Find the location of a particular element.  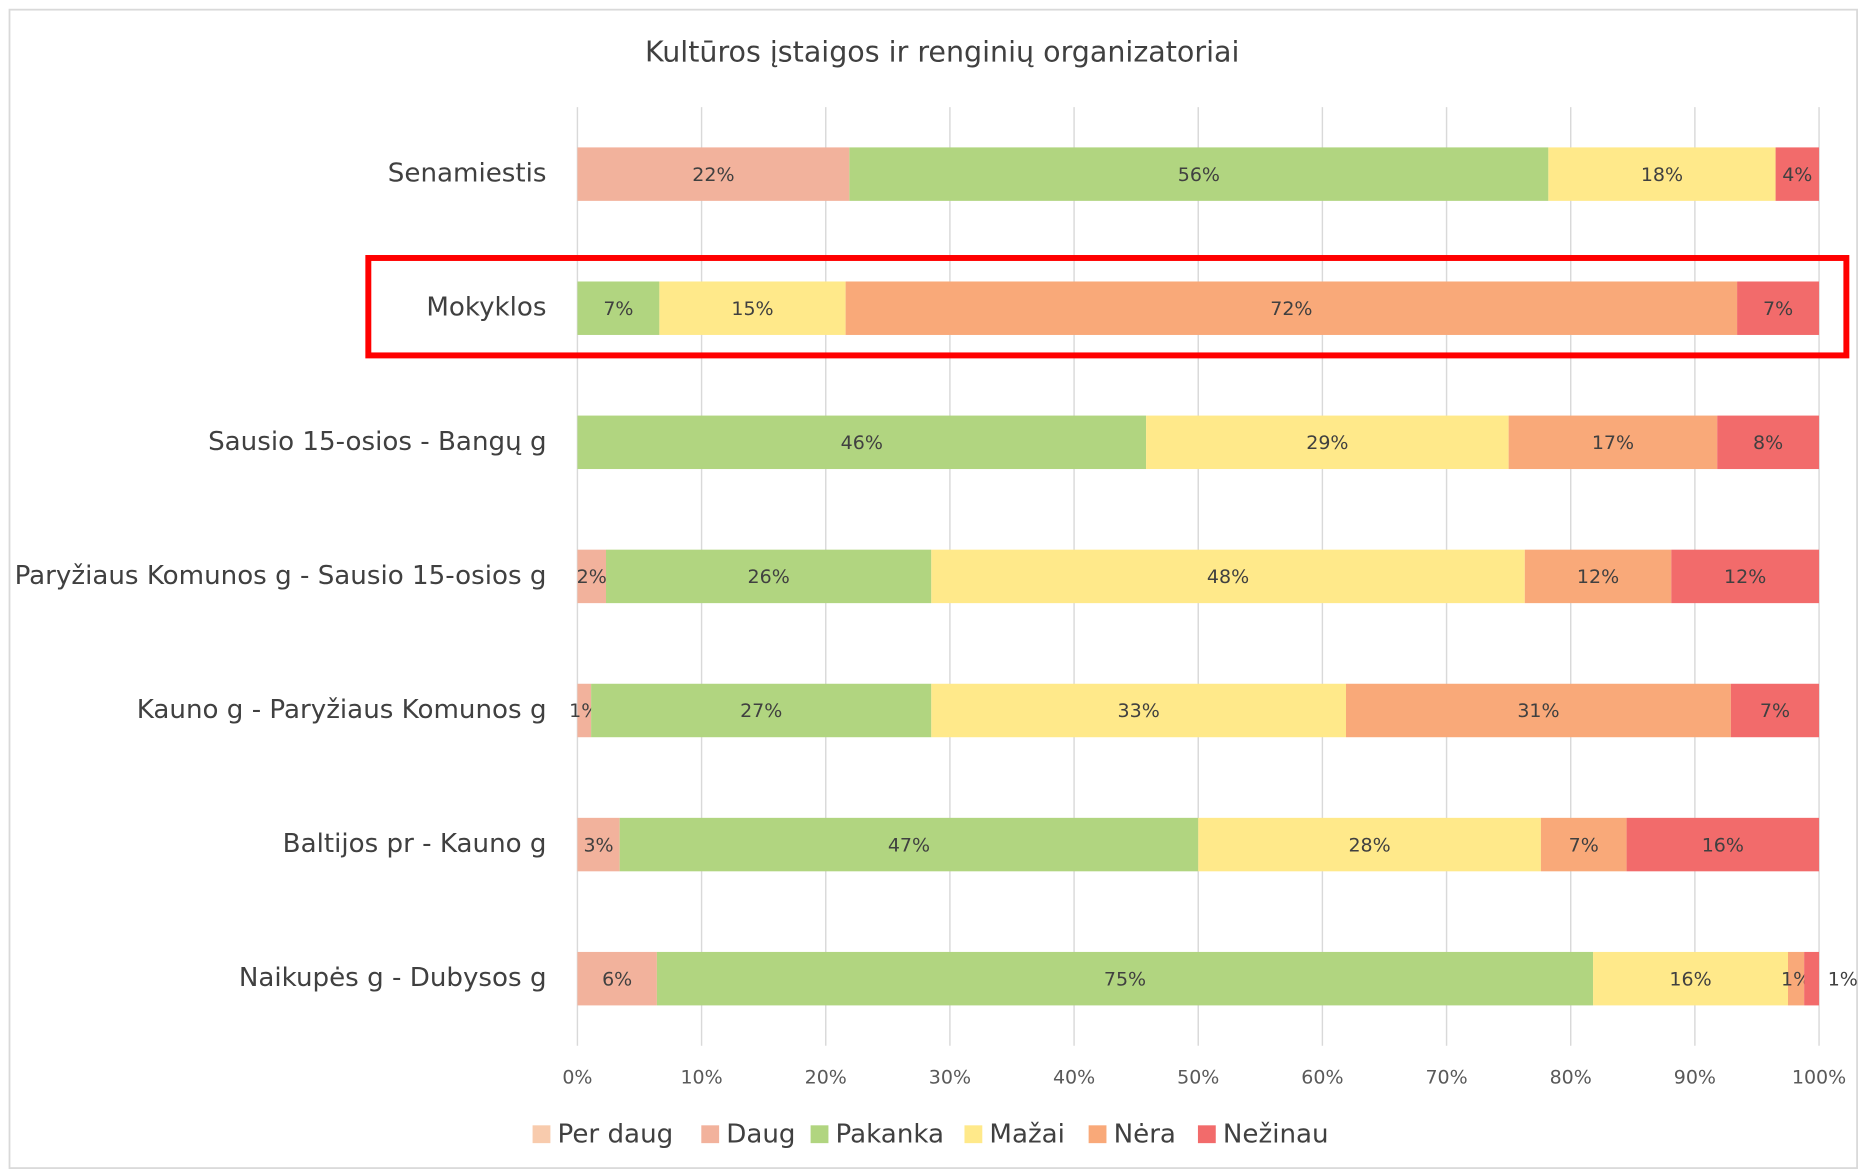

y-tick-label: Naikupės g - Dubysos g is located at coordinates (393, 978).